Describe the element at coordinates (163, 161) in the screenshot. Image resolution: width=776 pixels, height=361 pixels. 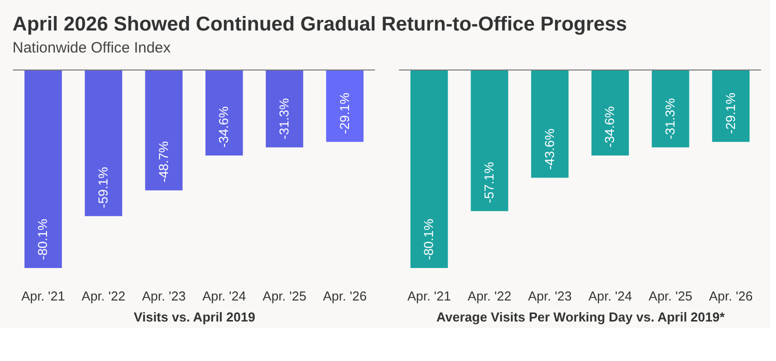
I see `data-label: -48.7%` at that location.